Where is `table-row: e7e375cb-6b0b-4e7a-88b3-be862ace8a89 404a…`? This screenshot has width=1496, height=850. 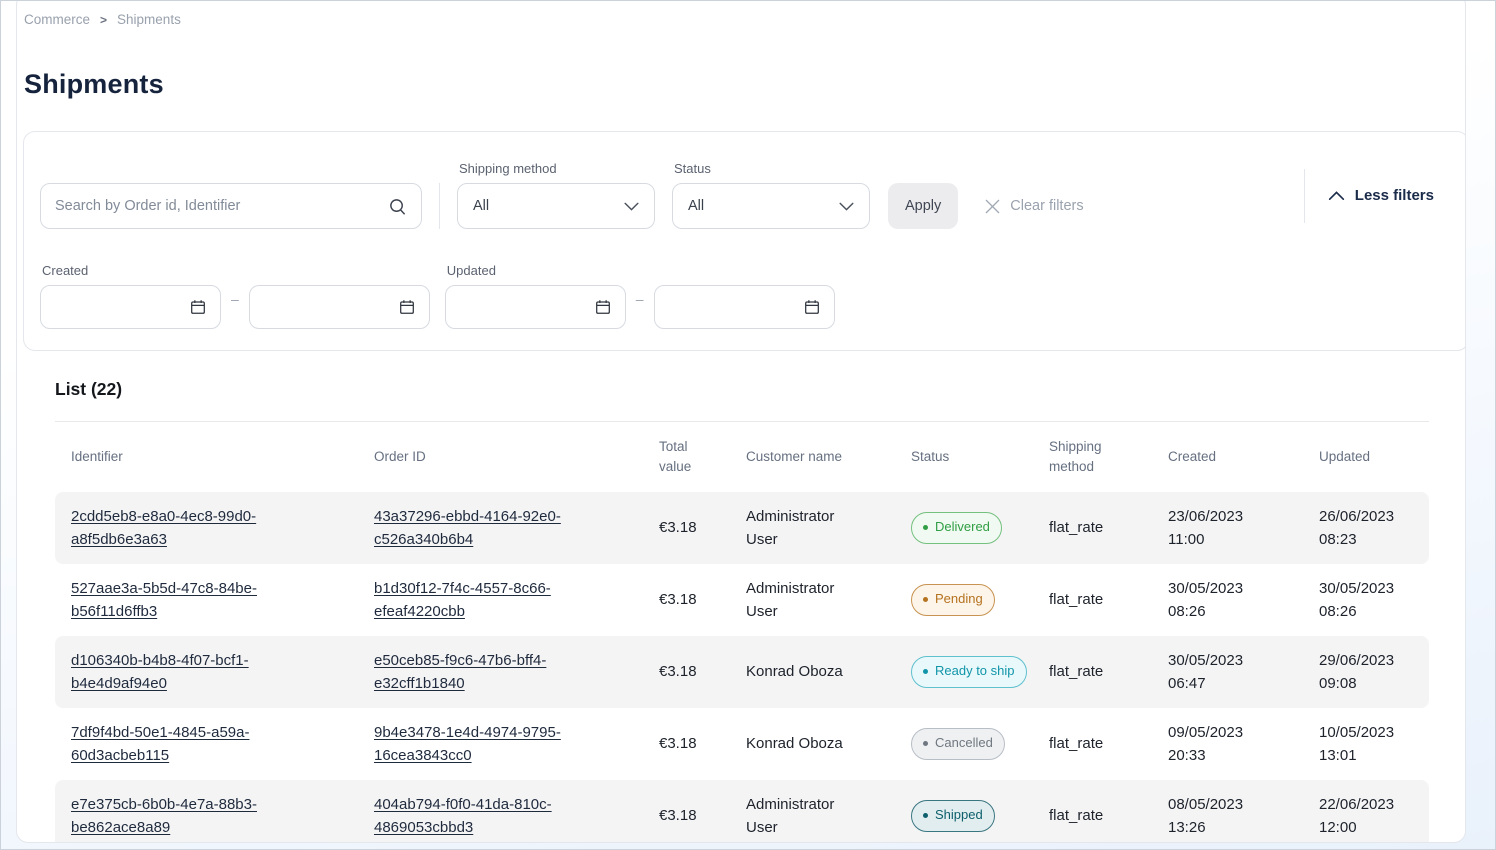
table-row: e7e375cb-6b0b-4e7a-88b3-be862ace8a89 404a… is located at coordinates (742, 811).